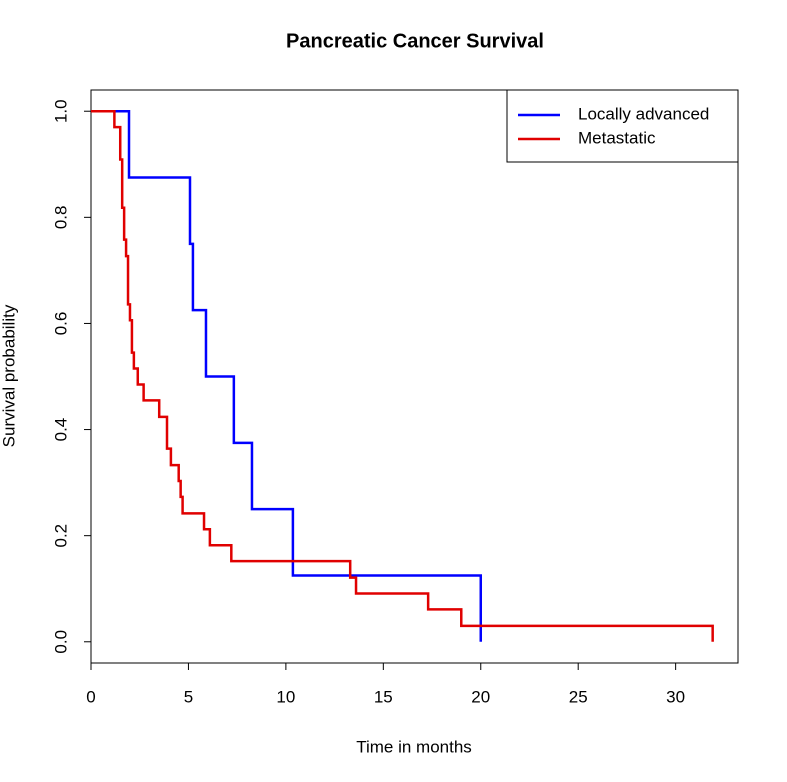  I want to click on x-tick-label: 5, so click(188, 696).